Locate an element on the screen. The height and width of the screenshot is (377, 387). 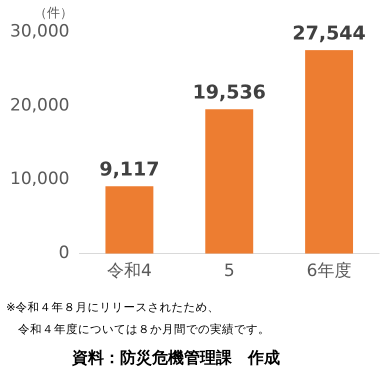
text: 資料：防災危機管理課 作成 is located at coordinates (176, 358).